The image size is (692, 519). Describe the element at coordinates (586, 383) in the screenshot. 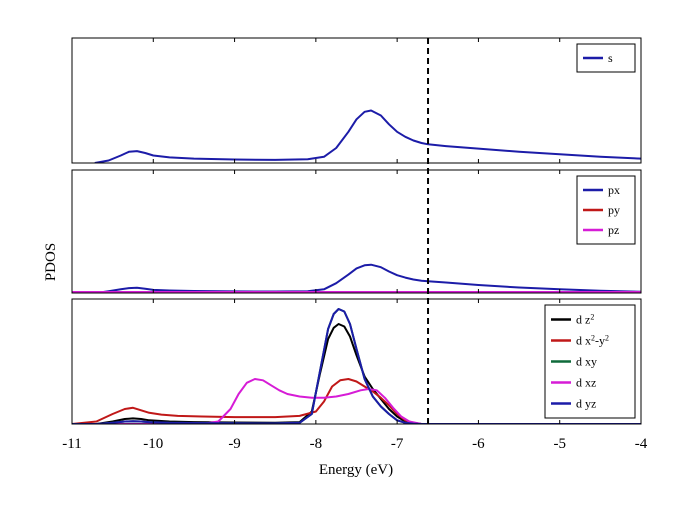

I see `legend-label: d xz` at that location.